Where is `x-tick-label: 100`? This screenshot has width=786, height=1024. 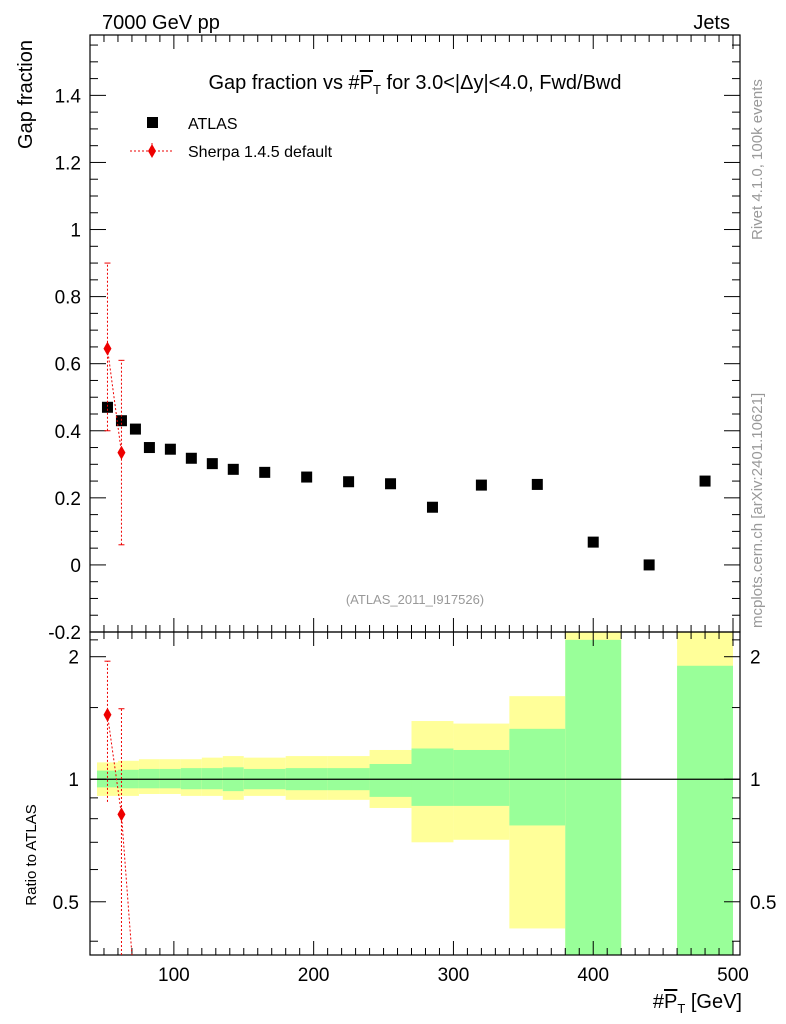
x-tick-label: 100 is located at coordinates (174, 975).